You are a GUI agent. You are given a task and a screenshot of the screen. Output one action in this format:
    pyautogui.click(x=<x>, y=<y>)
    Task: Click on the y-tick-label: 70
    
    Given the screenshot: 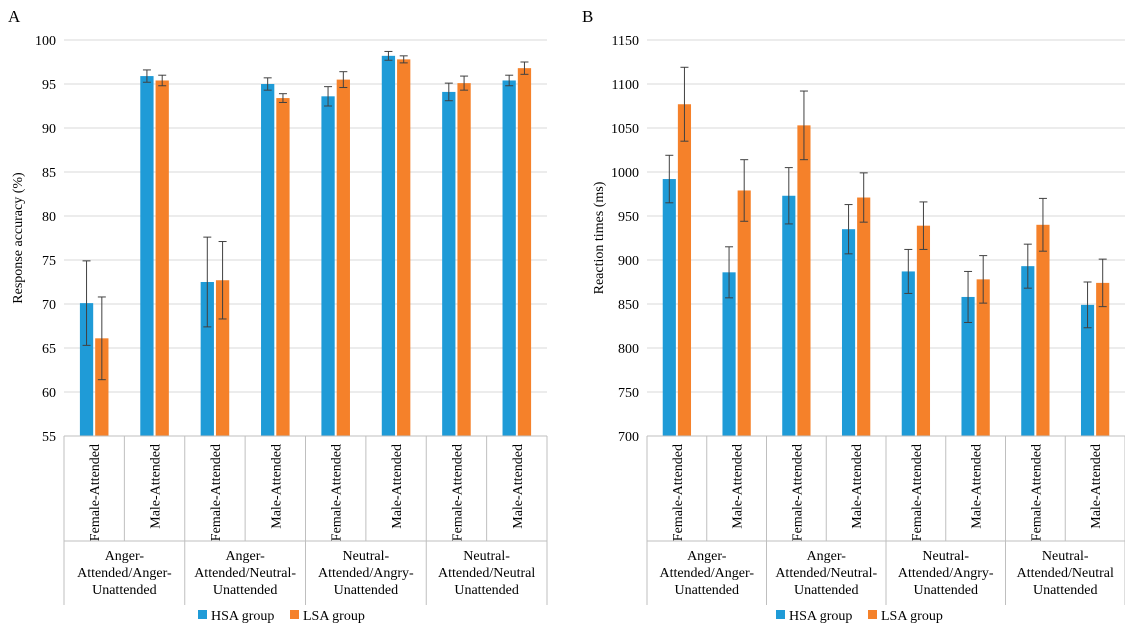 What is the action you would take?
    pyautogui.click(x=49, y=305)
    